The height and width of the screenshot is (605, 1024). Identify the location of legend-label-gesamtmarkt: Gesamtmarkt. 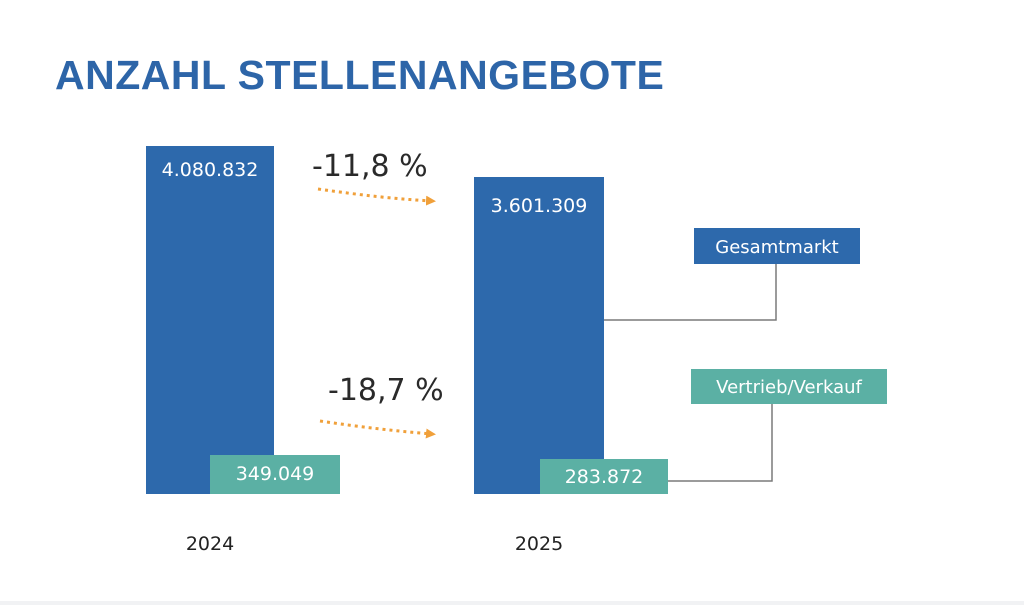
(776, 247).